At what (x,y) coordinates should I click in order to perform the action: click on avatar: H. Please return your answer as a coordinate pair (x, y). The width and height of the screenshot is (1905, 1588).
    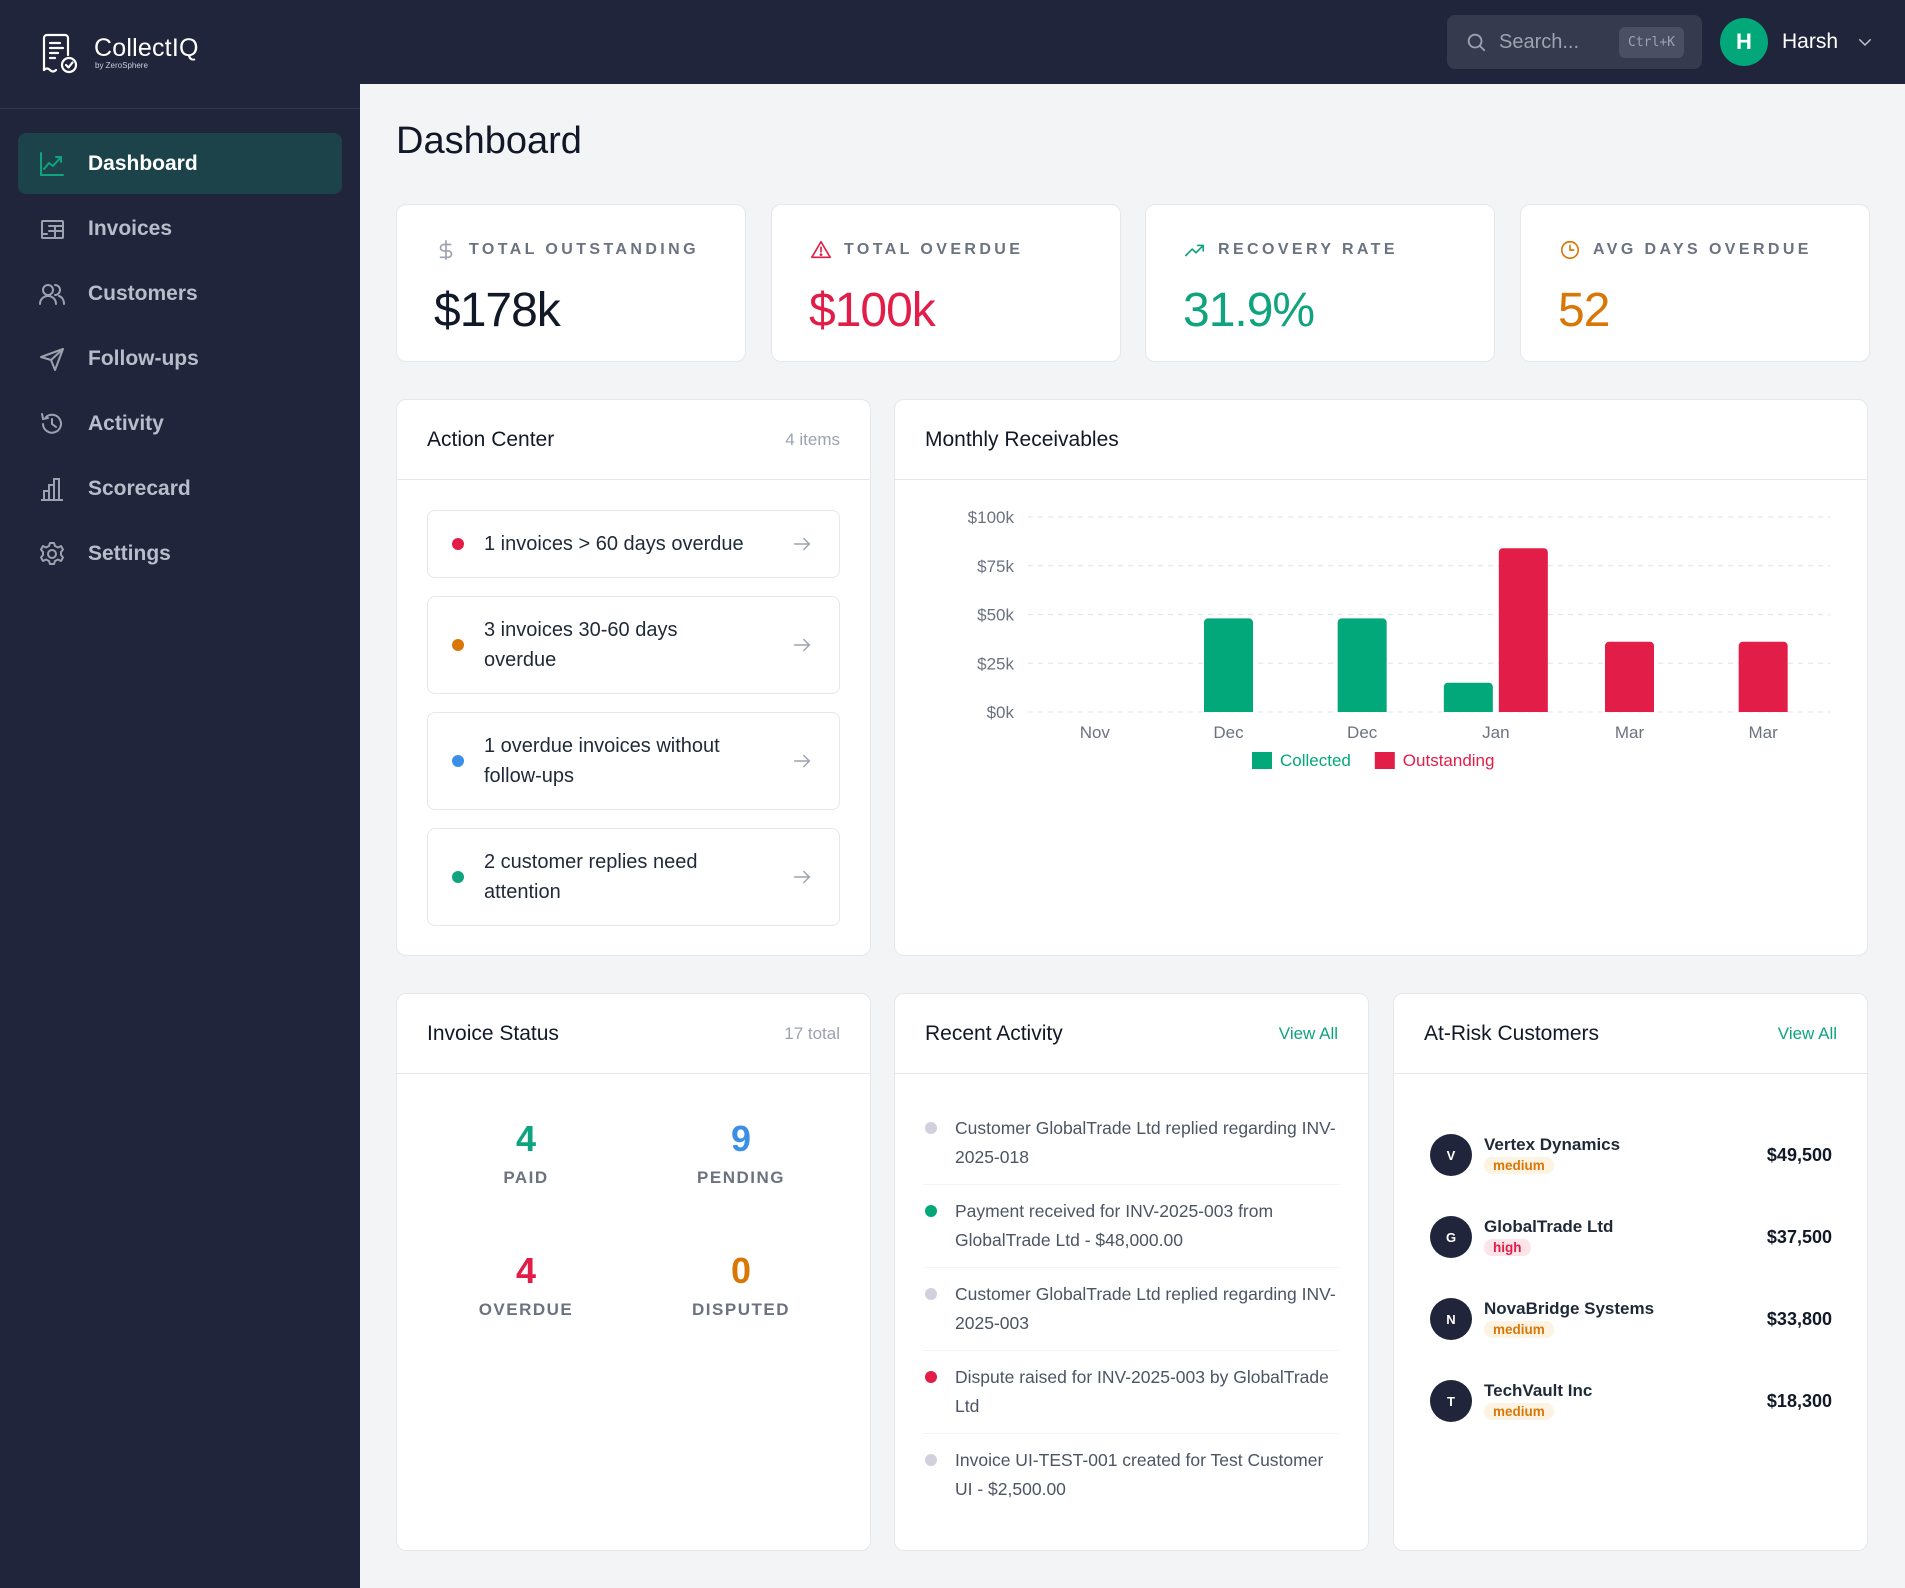
    Looking at the image, I should click on (1744, 42).